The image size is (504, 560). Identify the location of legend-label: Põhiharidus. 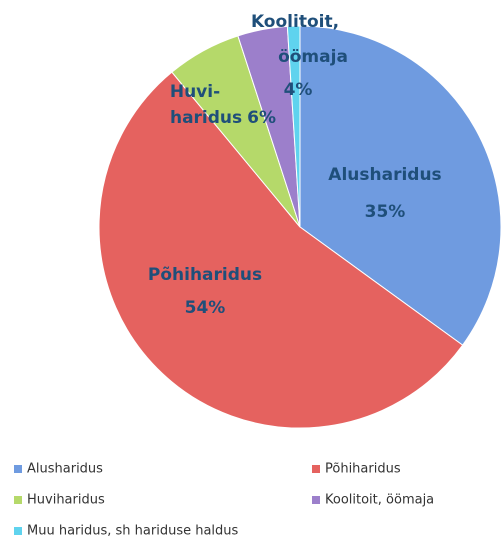
(363, 469).